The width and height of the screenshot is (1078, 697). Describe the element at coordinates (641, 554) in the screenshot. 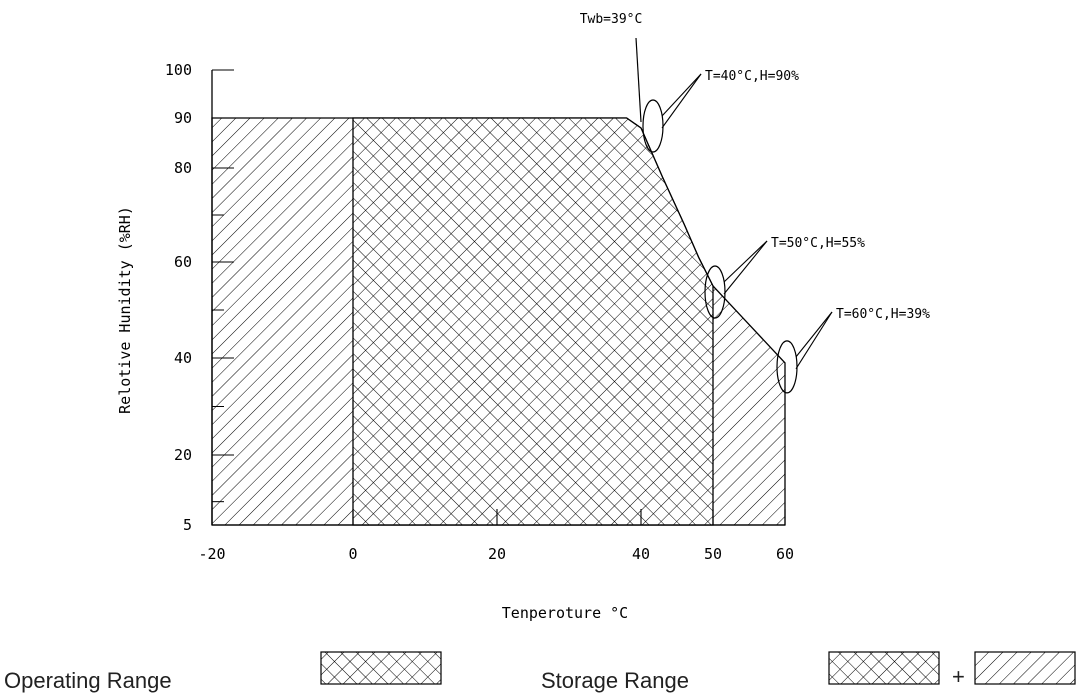

I see `x-tick-label: 40` at that location.